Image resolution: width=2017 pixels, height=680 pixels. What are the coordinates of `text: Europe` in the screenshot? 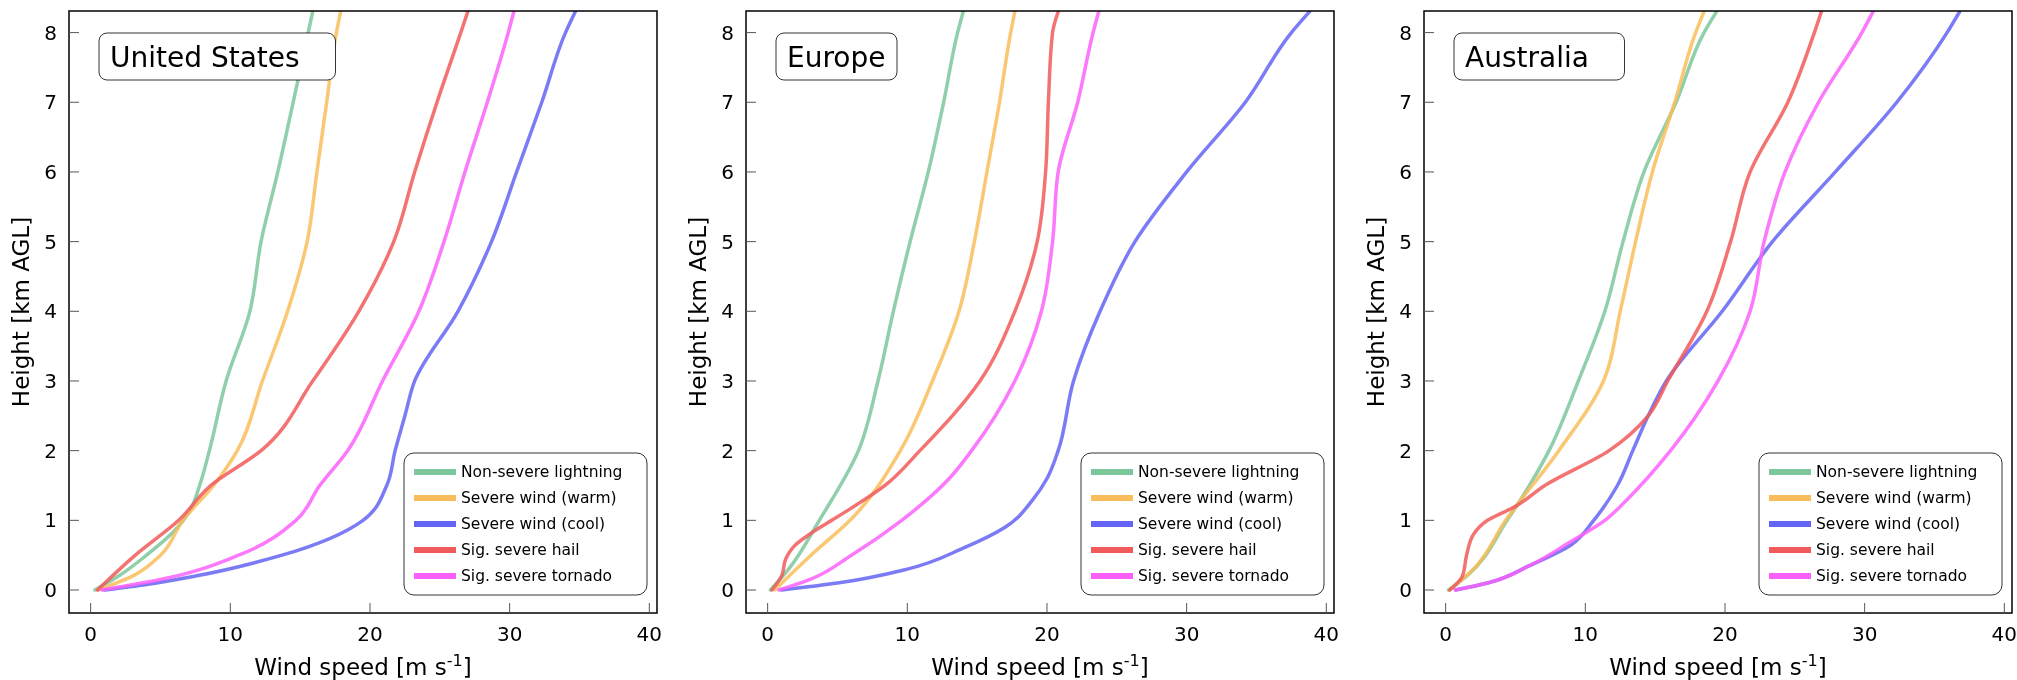 It's located at (836, 57).